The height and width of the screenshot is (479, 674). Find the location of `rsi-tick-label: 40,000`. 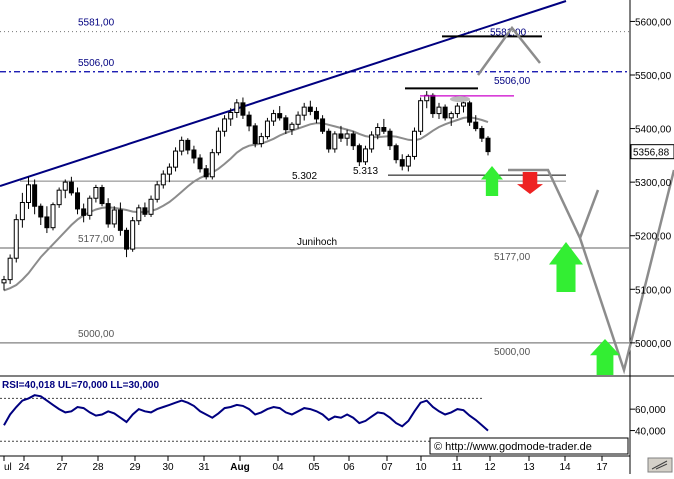

rsi-tick-label: 40,000 is located at coordinates (650, 432).